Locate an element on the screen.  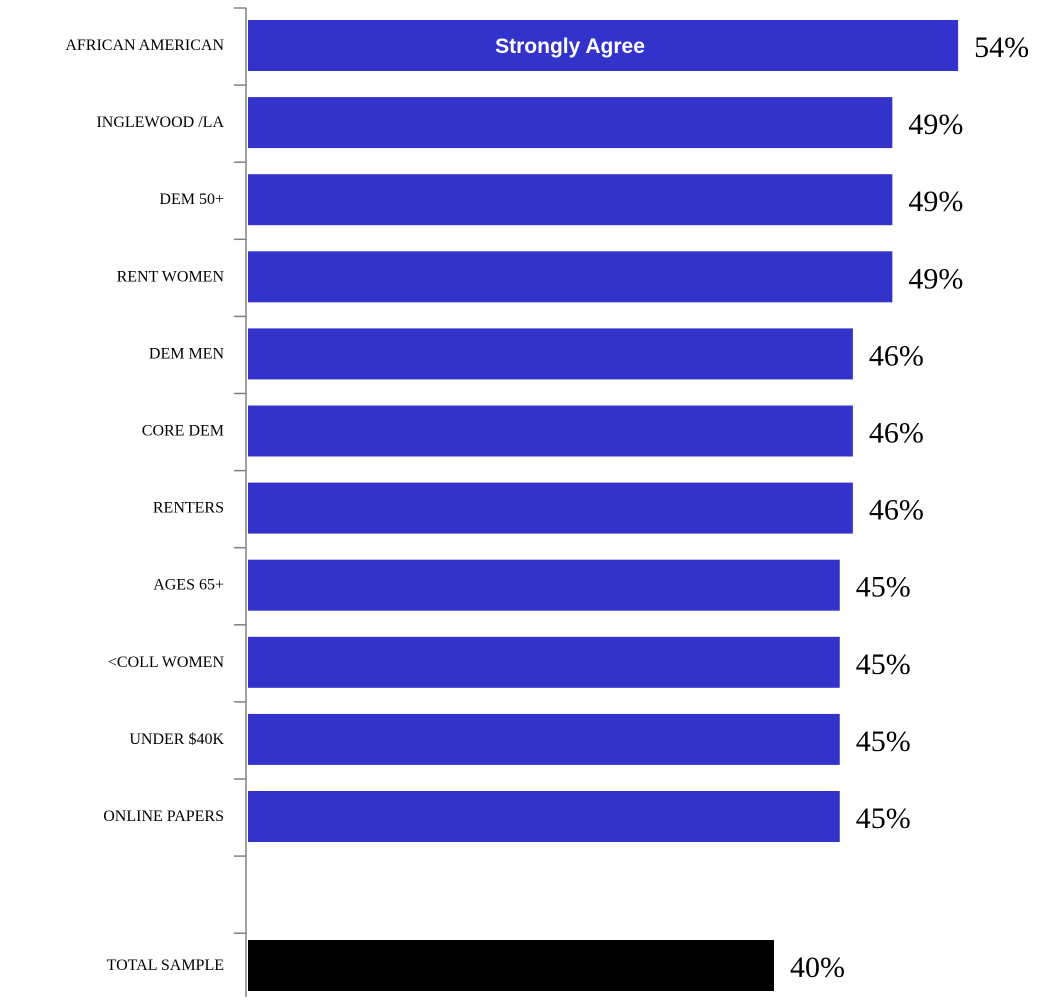
category-label: TOTAL SAMPLE is located at coordinates (165, 965).